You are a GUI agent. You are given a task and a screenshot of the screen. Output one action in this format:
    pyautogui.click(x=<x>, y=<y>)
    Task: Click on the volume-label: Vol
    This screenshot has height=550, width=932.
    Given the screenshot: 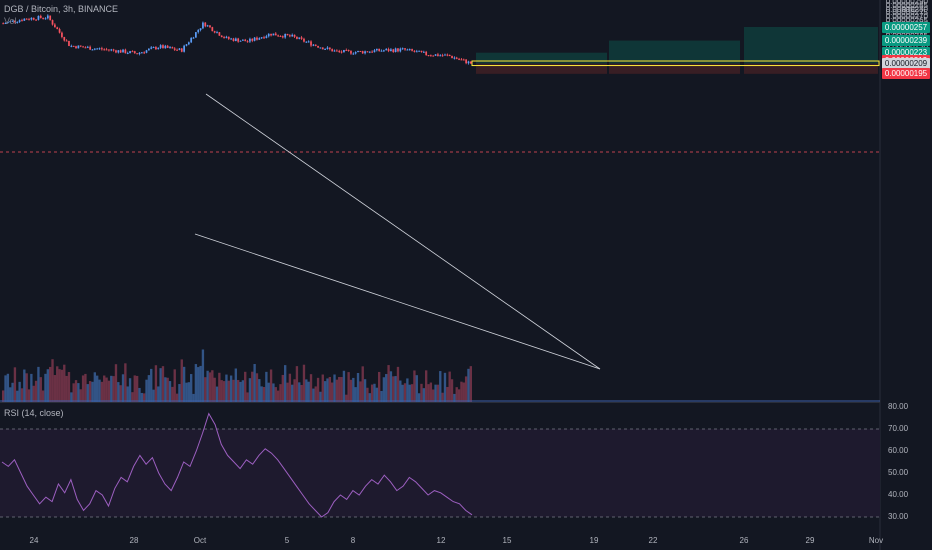 What is the action you would take?
    pyautogui.click(x=10, y=21)
    